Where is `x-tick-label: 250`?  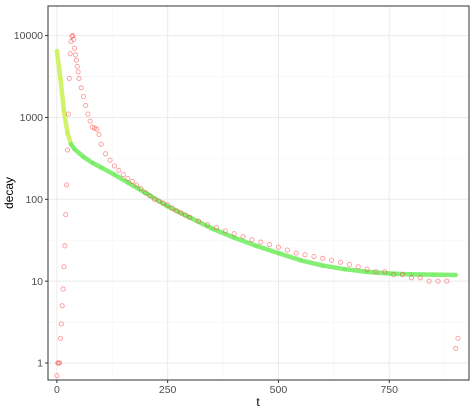
x-tick-label: 250 is located at coordinates (168, 390).